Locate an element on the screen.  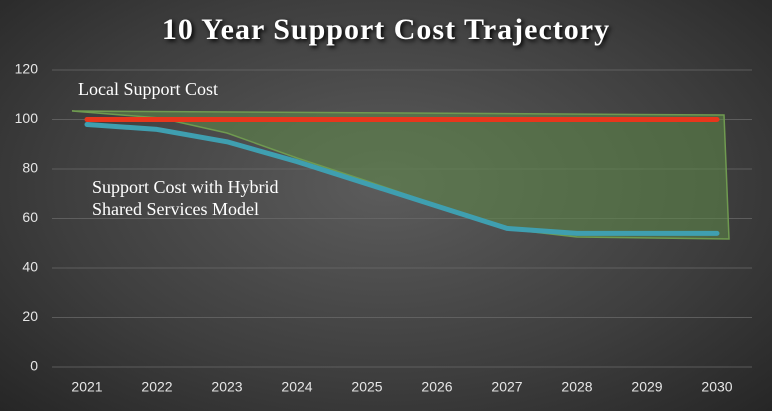
y-tick-label: 100 is located at coordinates (27, 118).